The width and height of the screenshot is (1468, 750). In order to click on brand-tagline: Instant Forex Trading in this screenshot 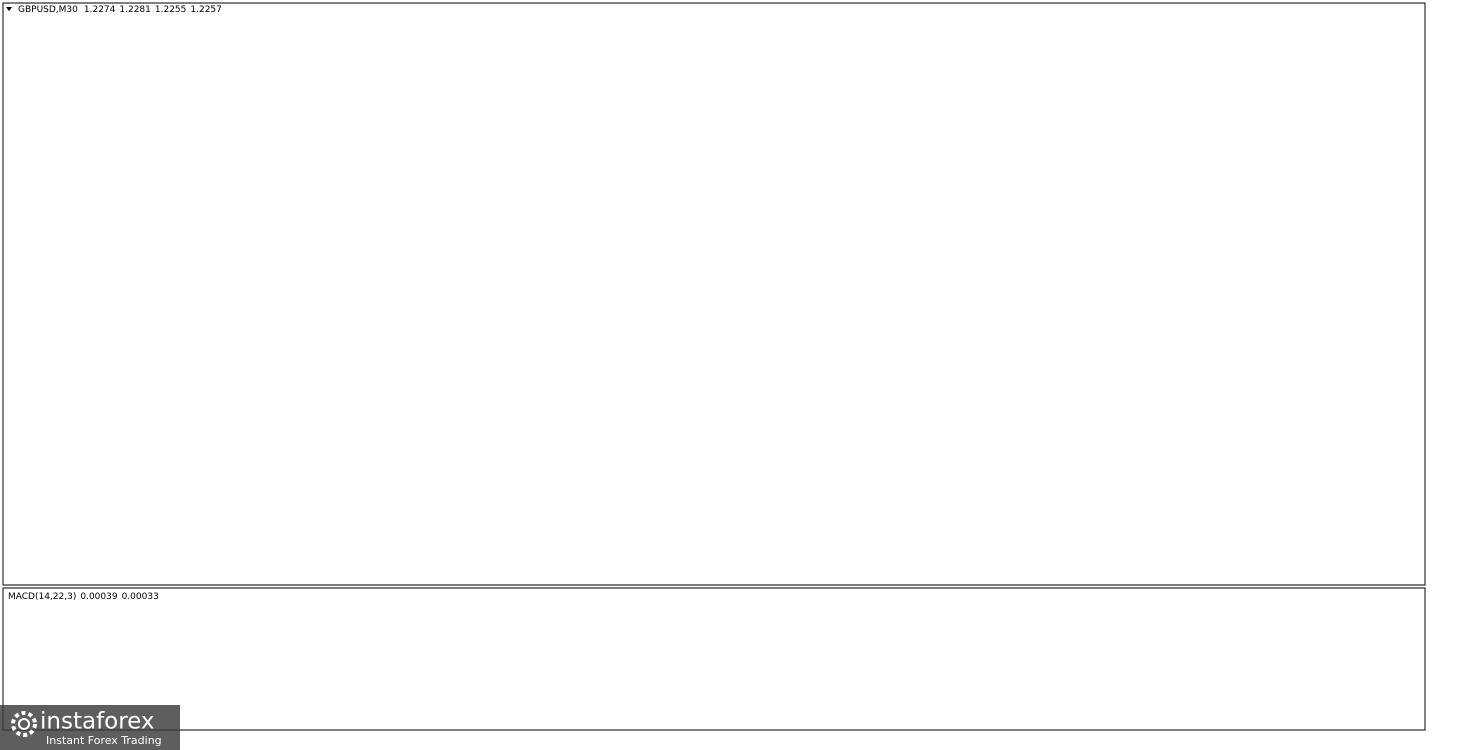, I will do `click(104, 740)`.